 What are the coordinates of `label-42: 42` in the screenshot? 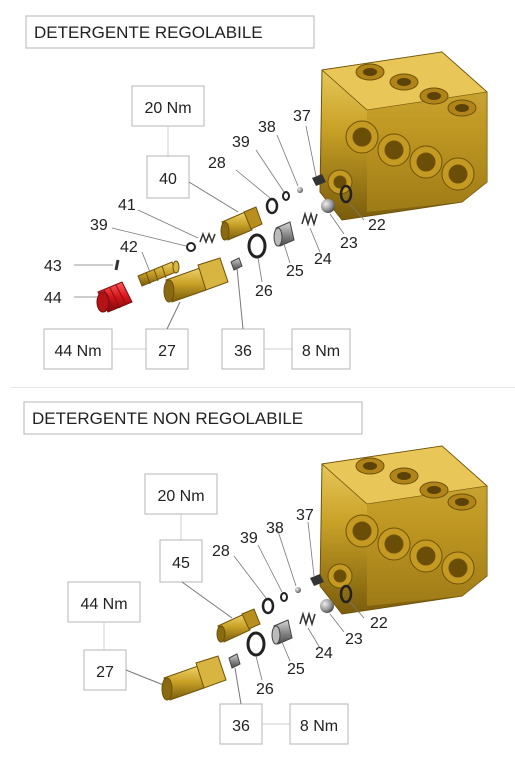 It's located at (129, 247).